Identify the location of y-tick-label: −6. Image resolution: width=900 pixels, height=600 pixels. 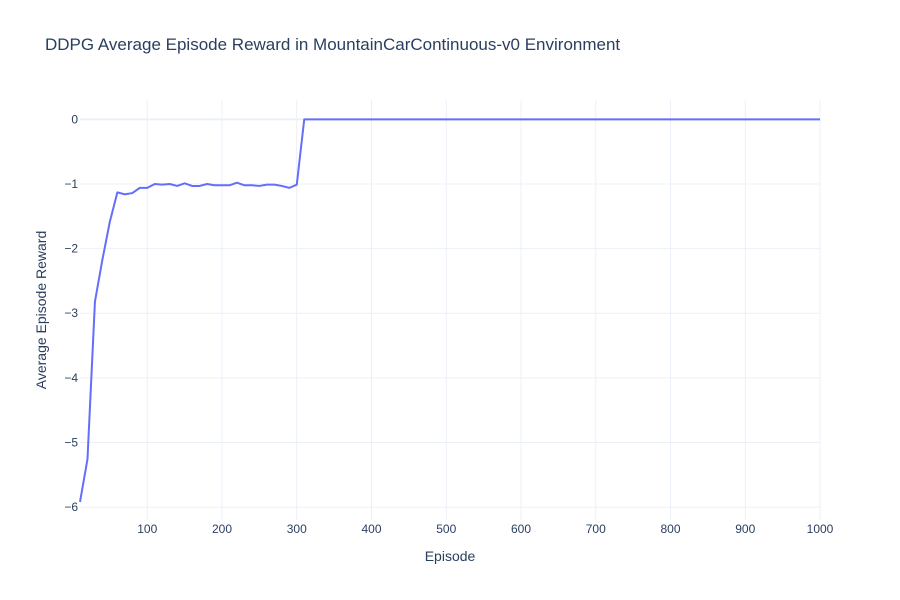
(71, 507).